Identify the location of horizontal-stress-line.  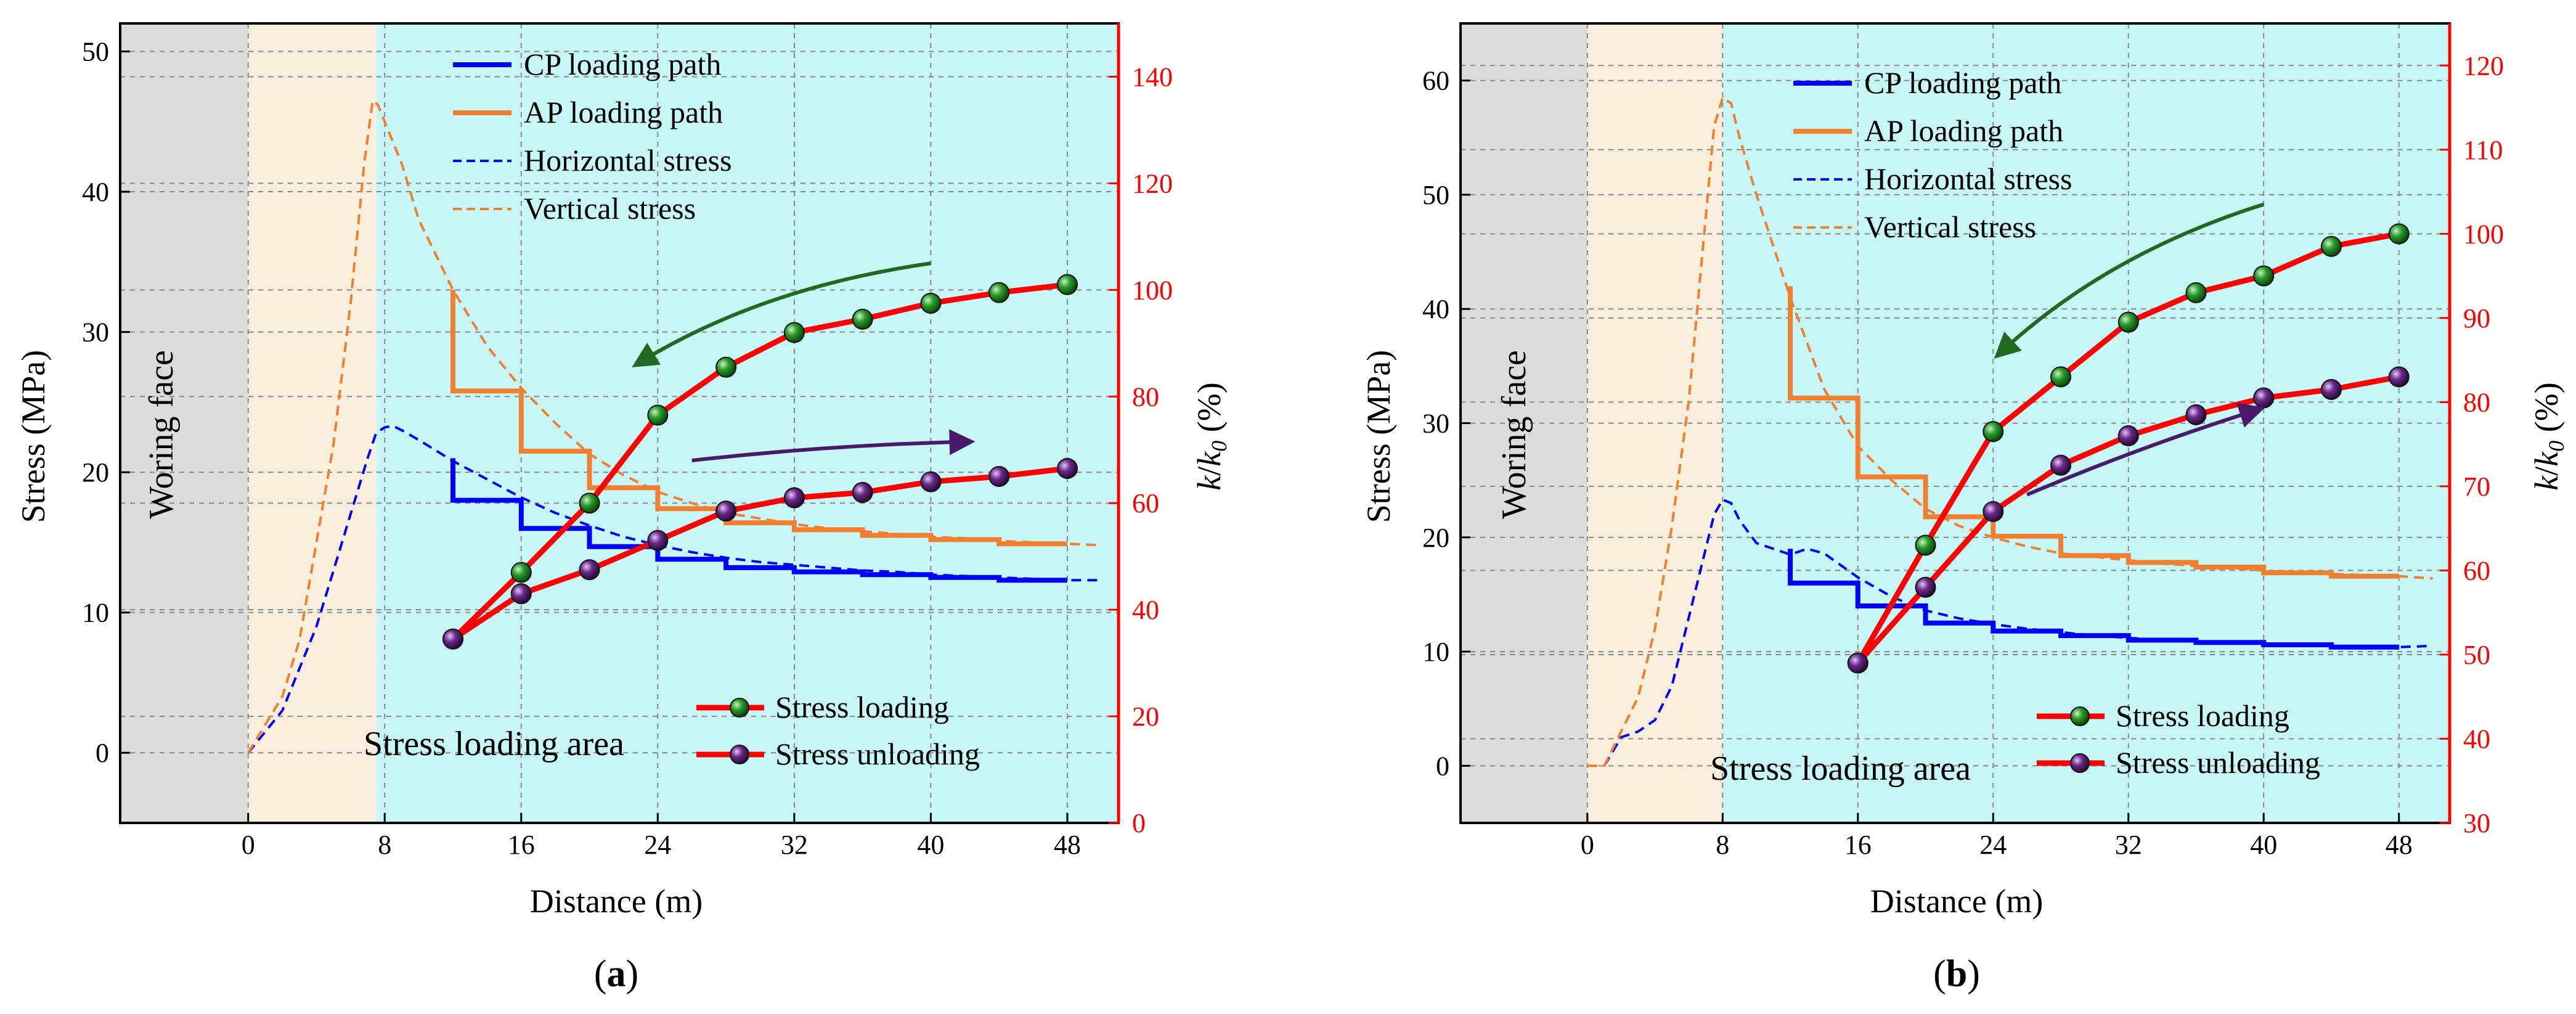
(675, 589).